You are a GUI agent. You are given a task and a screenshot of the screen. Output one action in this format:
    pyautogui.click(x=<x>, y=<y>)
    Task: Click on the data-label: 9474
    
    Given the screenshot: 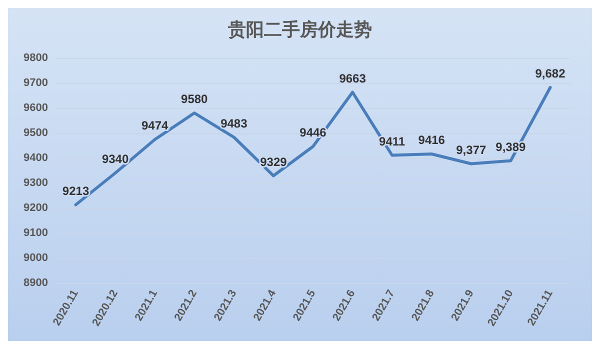 What is the action you would take?
    pyautogui.click(x=155, y=125)
    